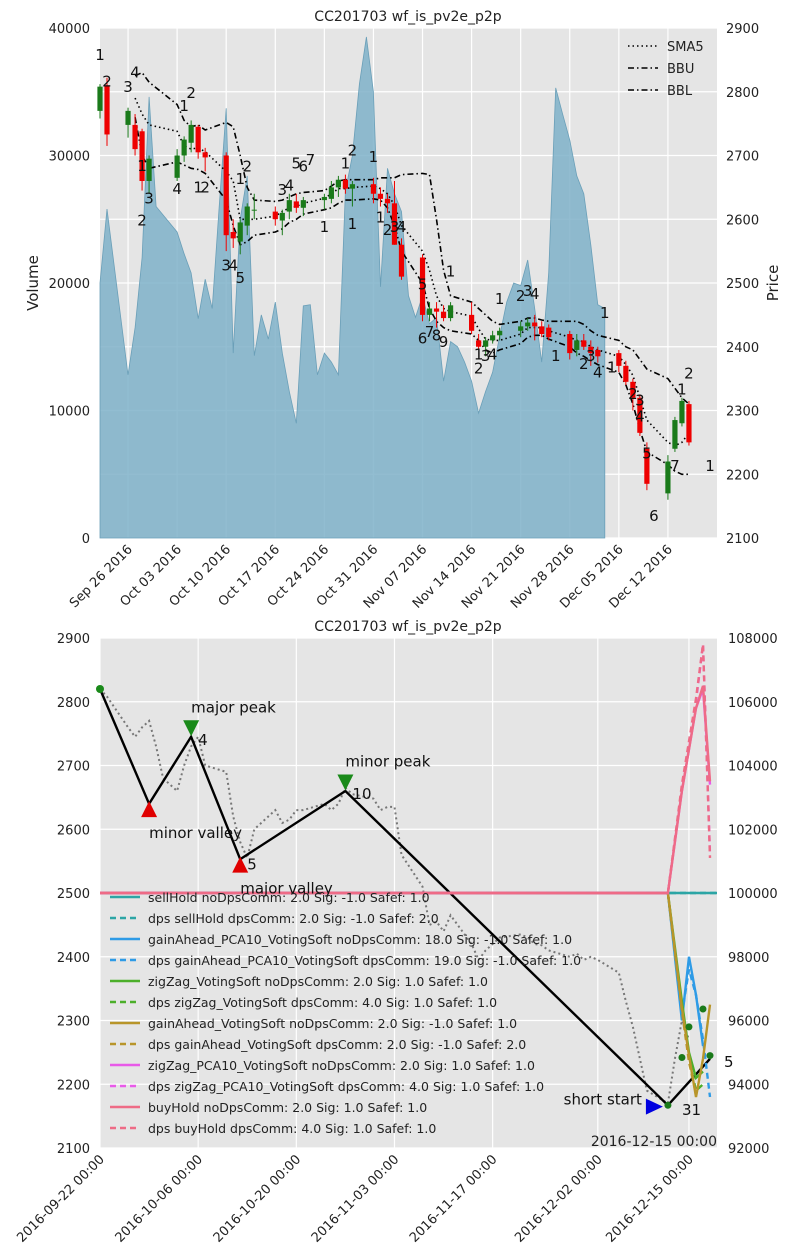  Describe the element at coordinates (406, 994) in the screenshot. I see `equity-line` at that location.